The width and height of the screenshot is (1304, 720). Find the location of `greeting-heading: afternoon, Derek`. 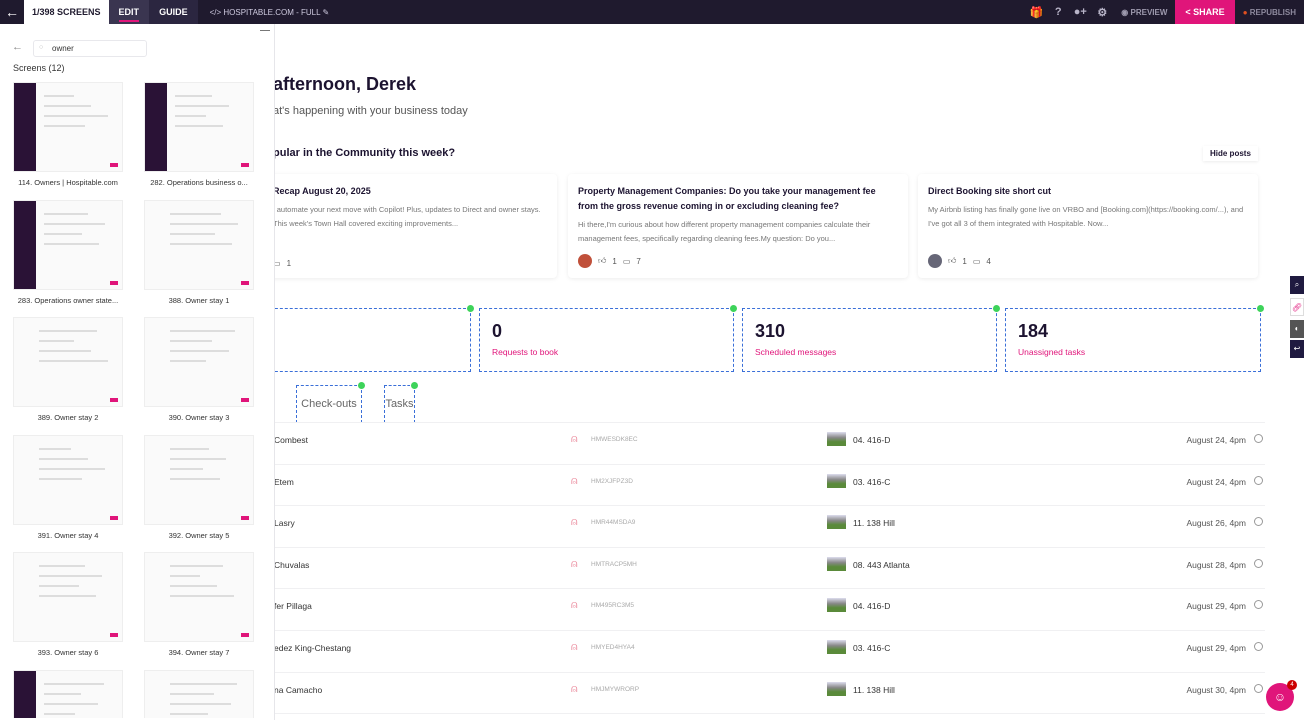

greeting-heading: afternoon, Derek is located at coordinates (345, 84).